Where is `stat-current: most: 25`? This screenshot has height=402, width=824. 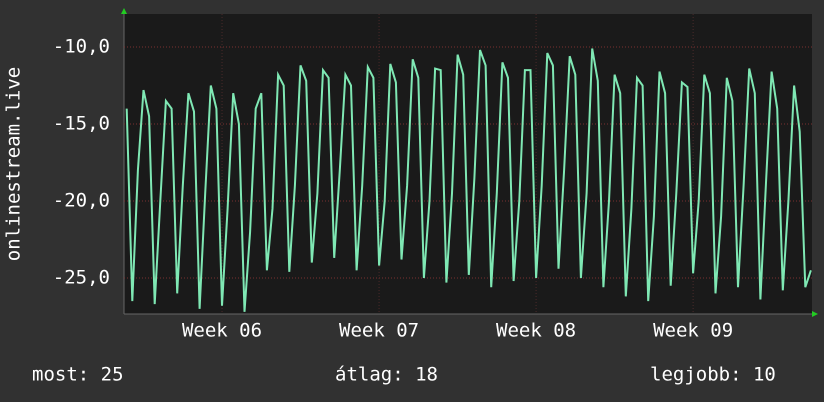
stat-current: most: 25 is located at coordinates (78, 375).